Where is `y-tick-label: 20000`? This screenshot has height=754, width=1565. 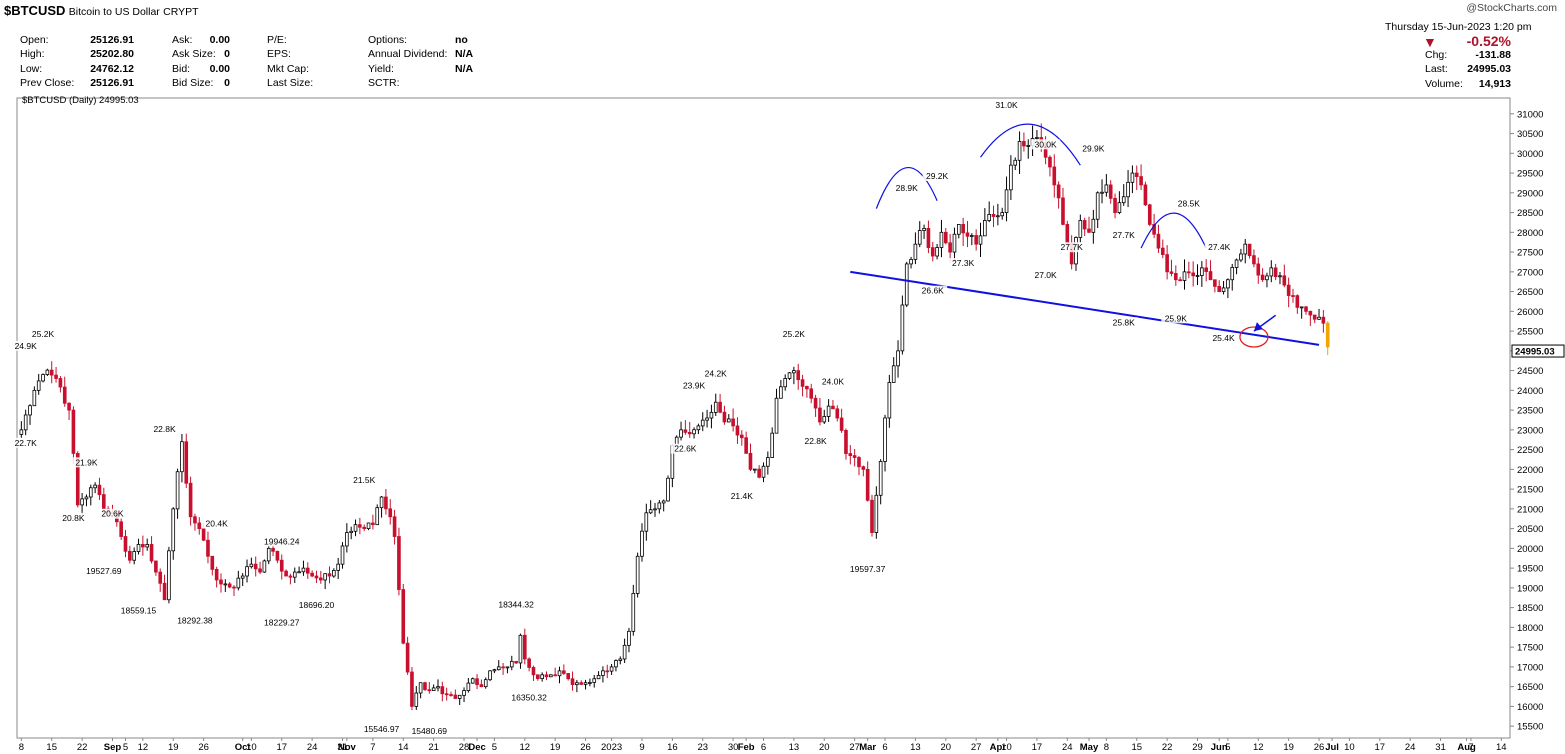 y-tick-label: 20000 is located at coordinates (1530, 549).